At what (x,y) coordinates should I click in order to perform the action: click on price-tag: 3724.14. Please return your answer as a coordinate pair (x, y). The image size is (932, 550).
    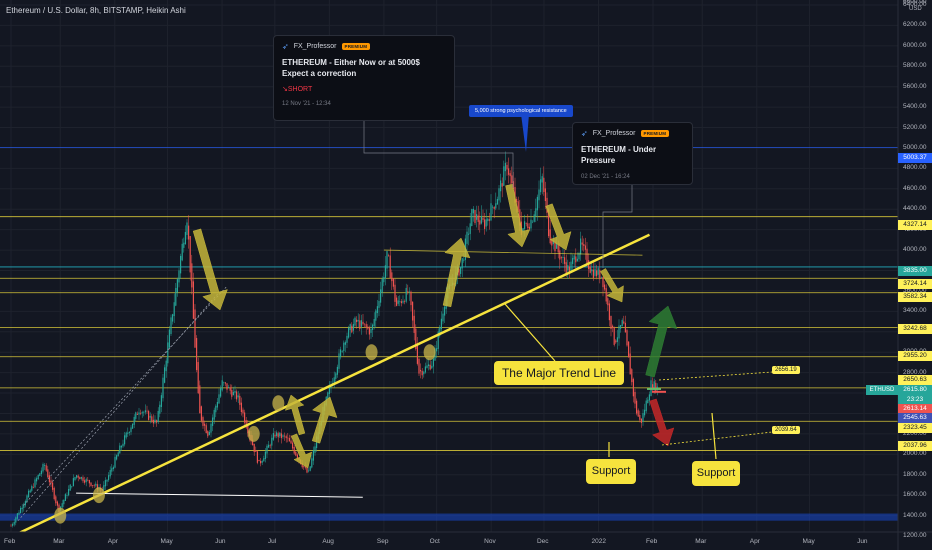
    Looking at the image, I should click on (915, 284).